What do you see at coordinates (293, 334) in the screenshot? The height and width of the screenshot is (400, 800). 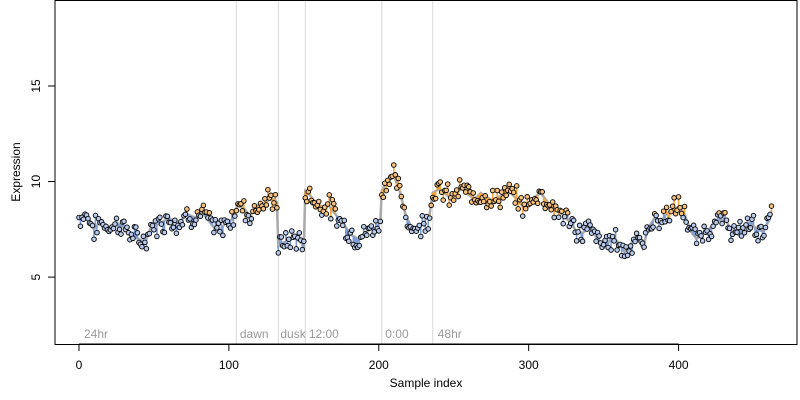 I see `phase-label-2: dusk` at bounding box center [293, 334].